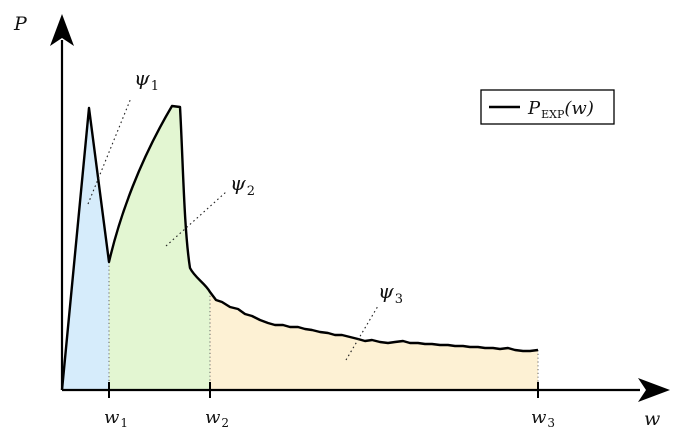 The image size is (680, 428). Describe the element at coordinates (543, 417) in the screenshot. I see `tick-label-w3: w3` at that location.